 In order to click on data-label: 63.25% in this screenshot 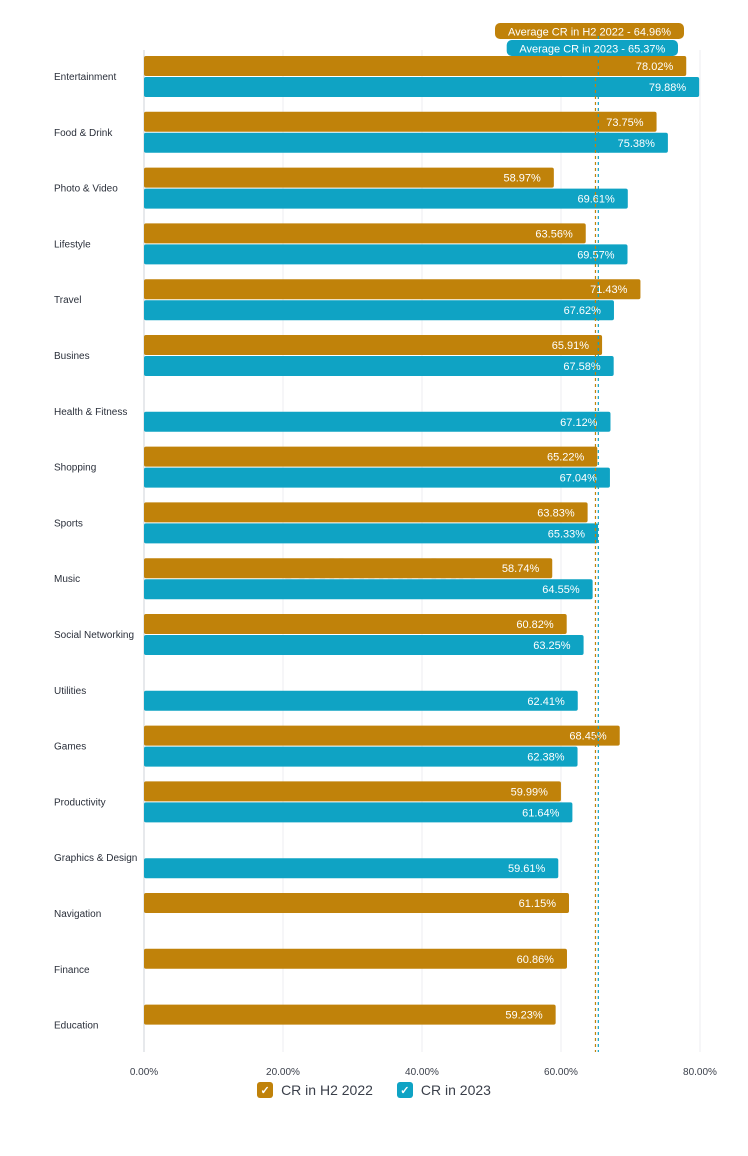, I will do `click(552, 646)`.